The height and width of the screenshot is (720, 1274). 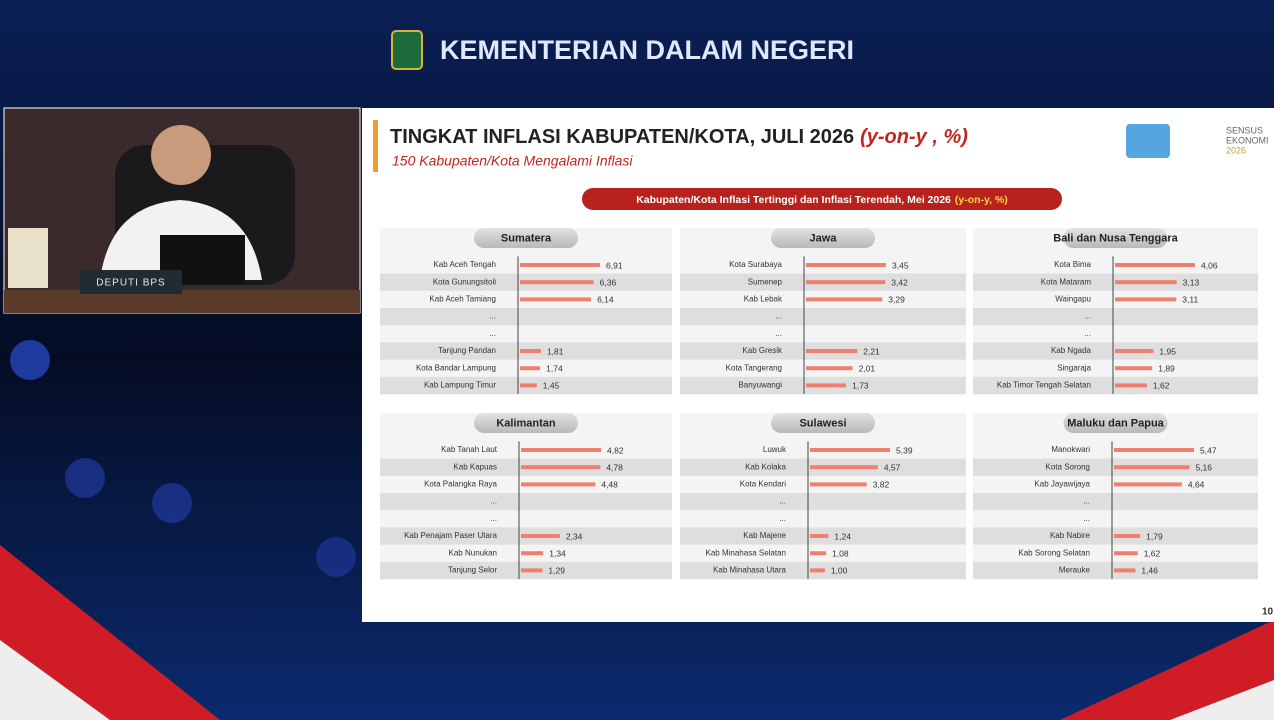 I want to click on category-label: Kab Penajam Paser Utara, so click(x=450, y=535).